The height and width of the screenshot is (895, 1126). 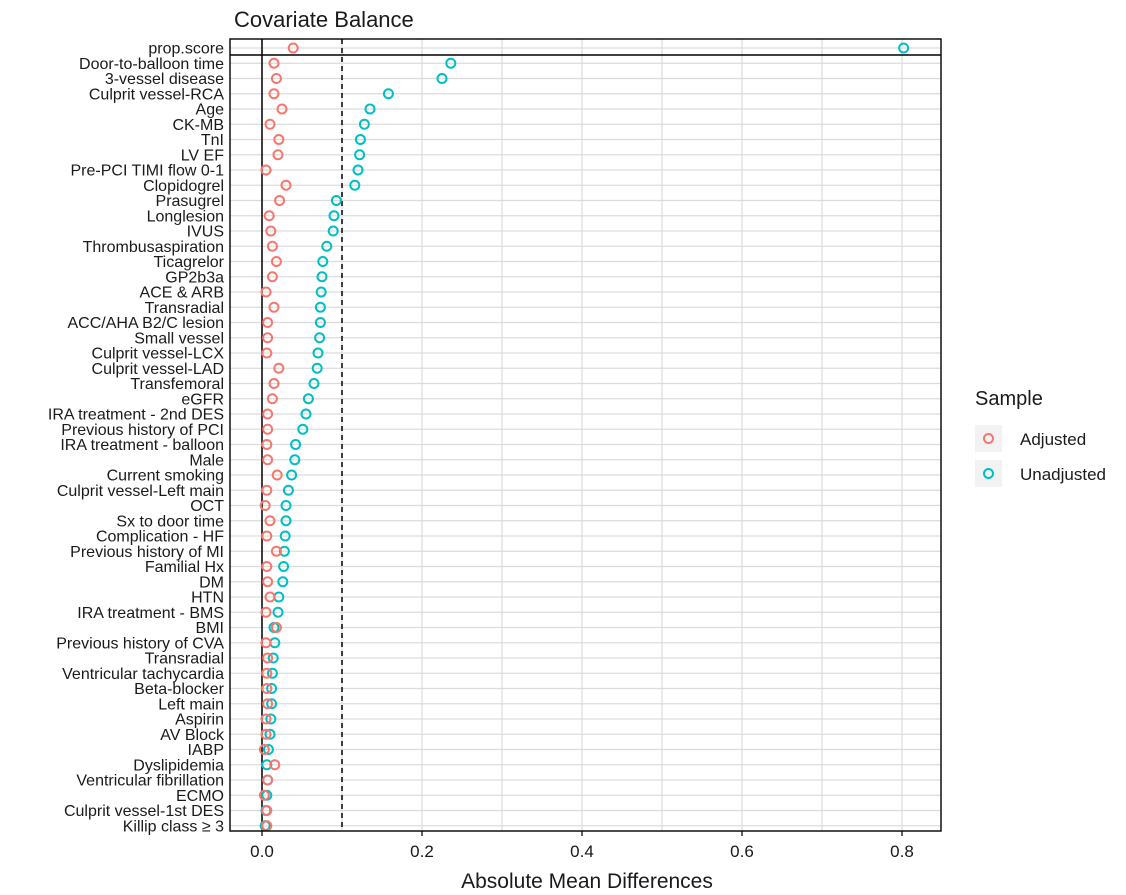 I want to click on y-tick-label: Sx to door time, so click(x=170, y=521).